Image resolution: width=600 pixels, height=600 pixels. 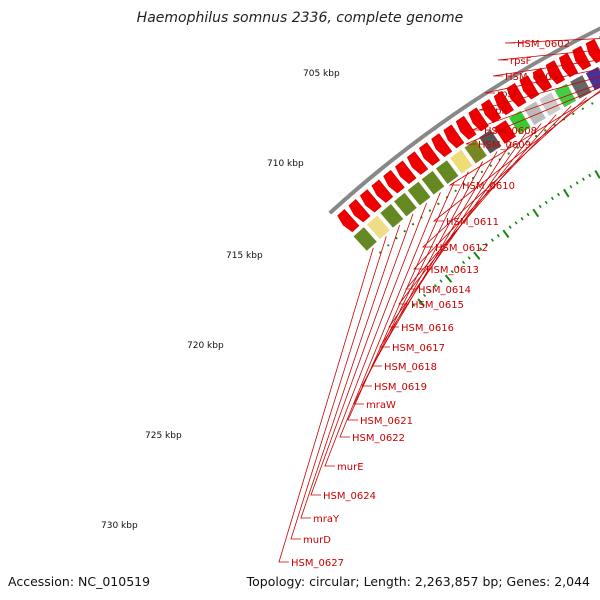 I want to click on gene-label: HSM_0602, so click(x=543, y=44).